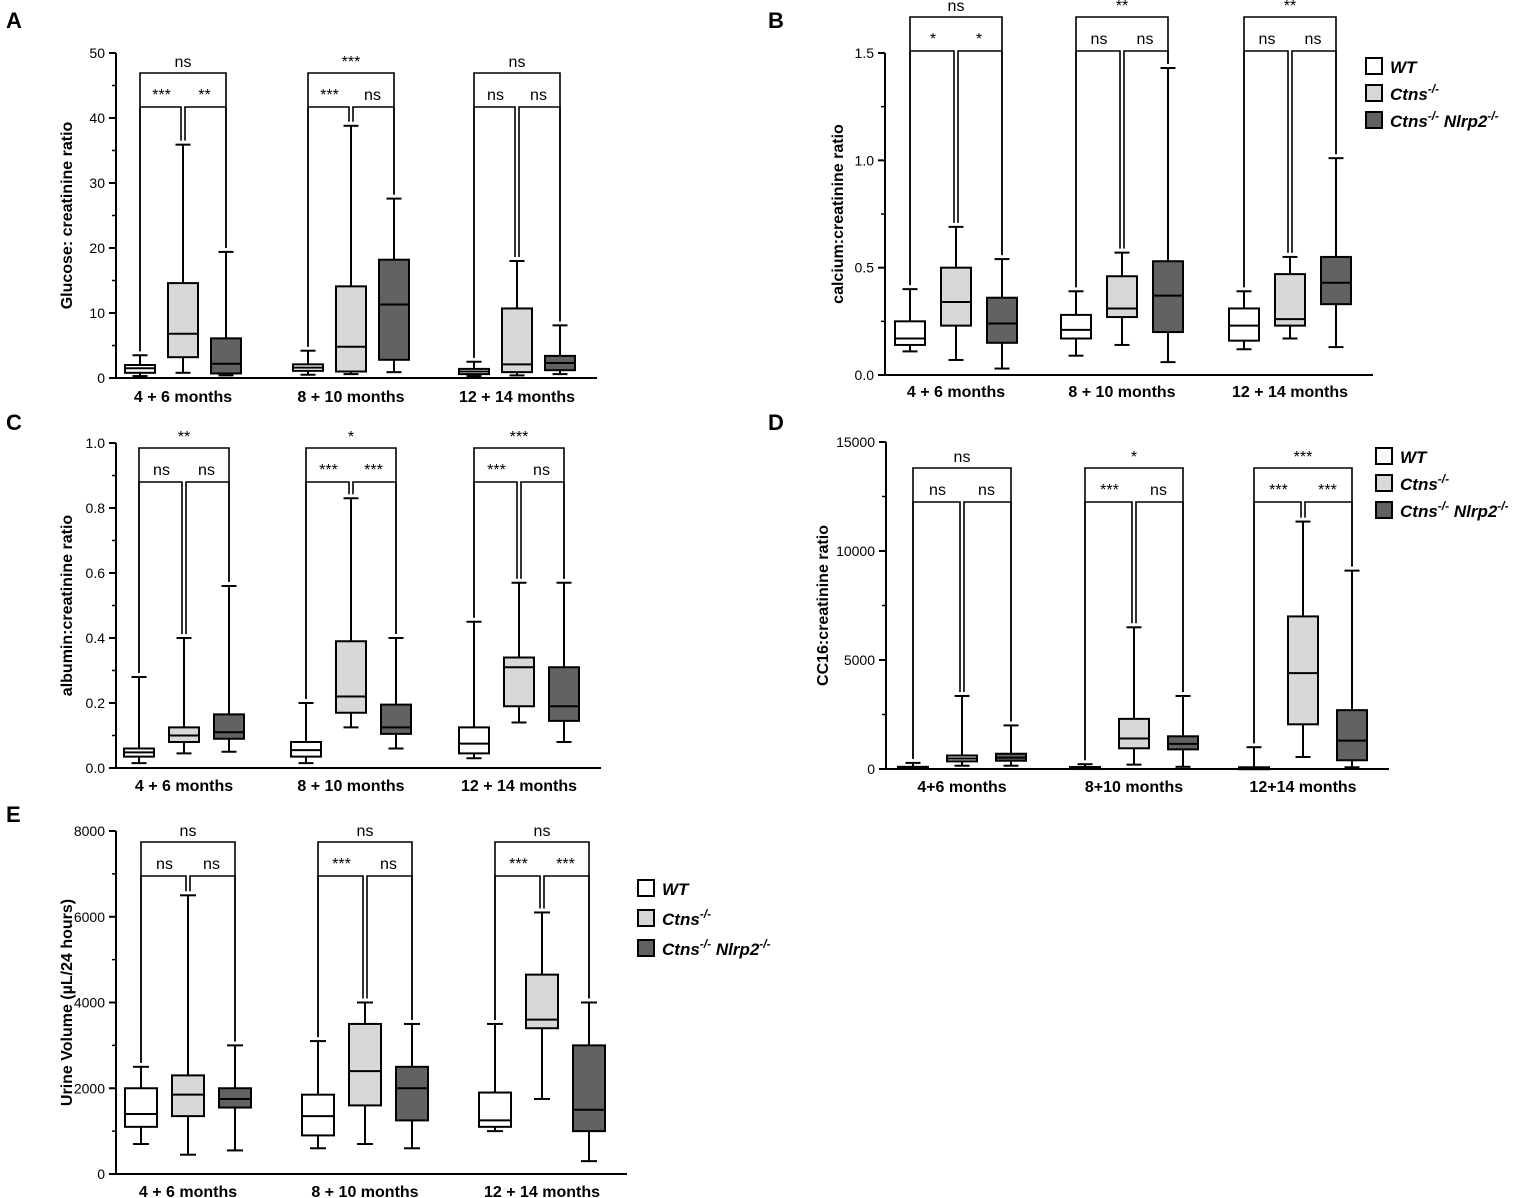 The image size is (1522, 1198). I want to click on y-tick-label: 40, so click(97, 118).